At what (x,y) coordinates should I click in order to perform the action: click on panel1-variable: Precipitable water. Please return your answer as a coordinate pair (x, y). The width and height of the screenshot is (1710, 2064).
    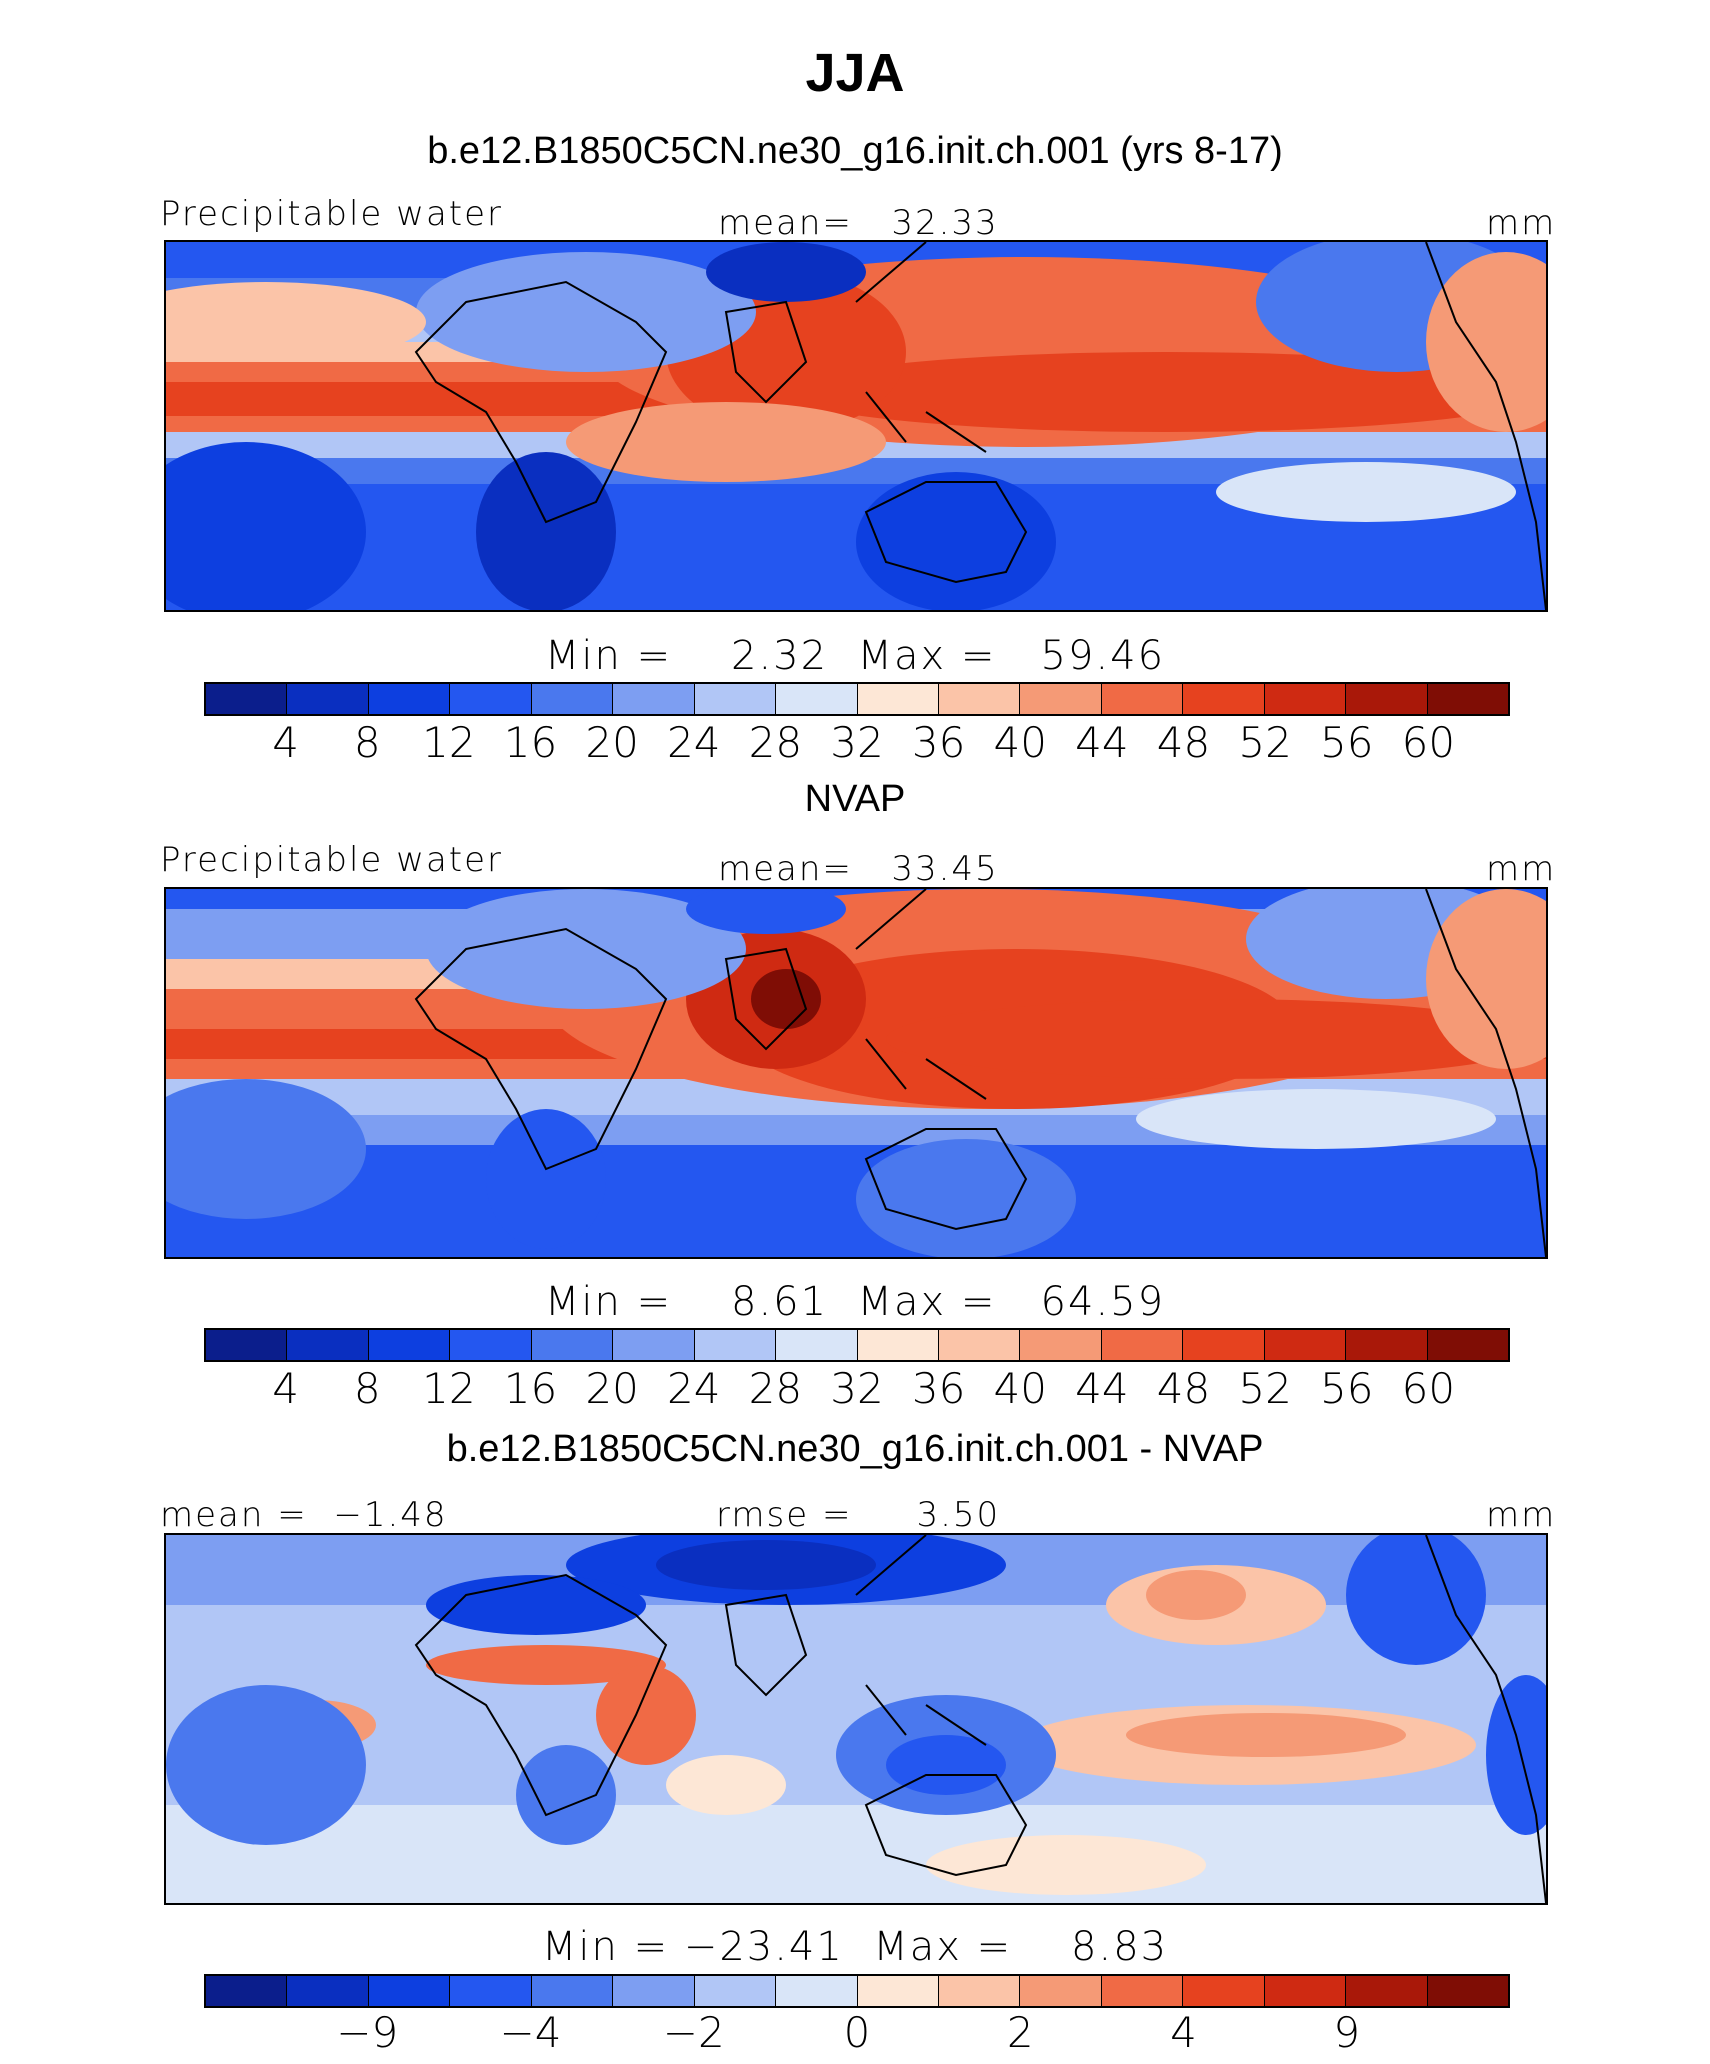
    Looking at the image, I should click on (332, 214).